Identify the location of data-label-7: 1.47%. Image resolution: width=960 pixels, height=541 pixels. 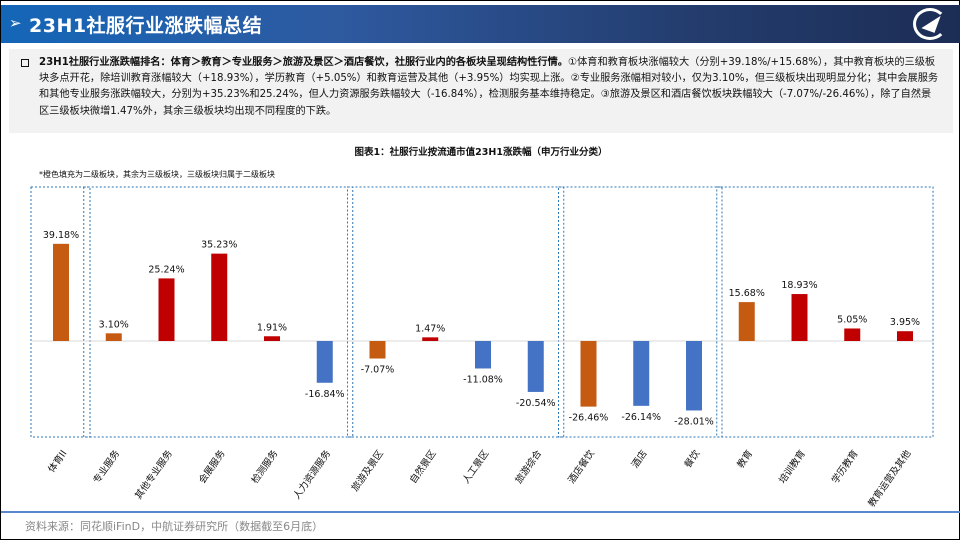
(430, 328).